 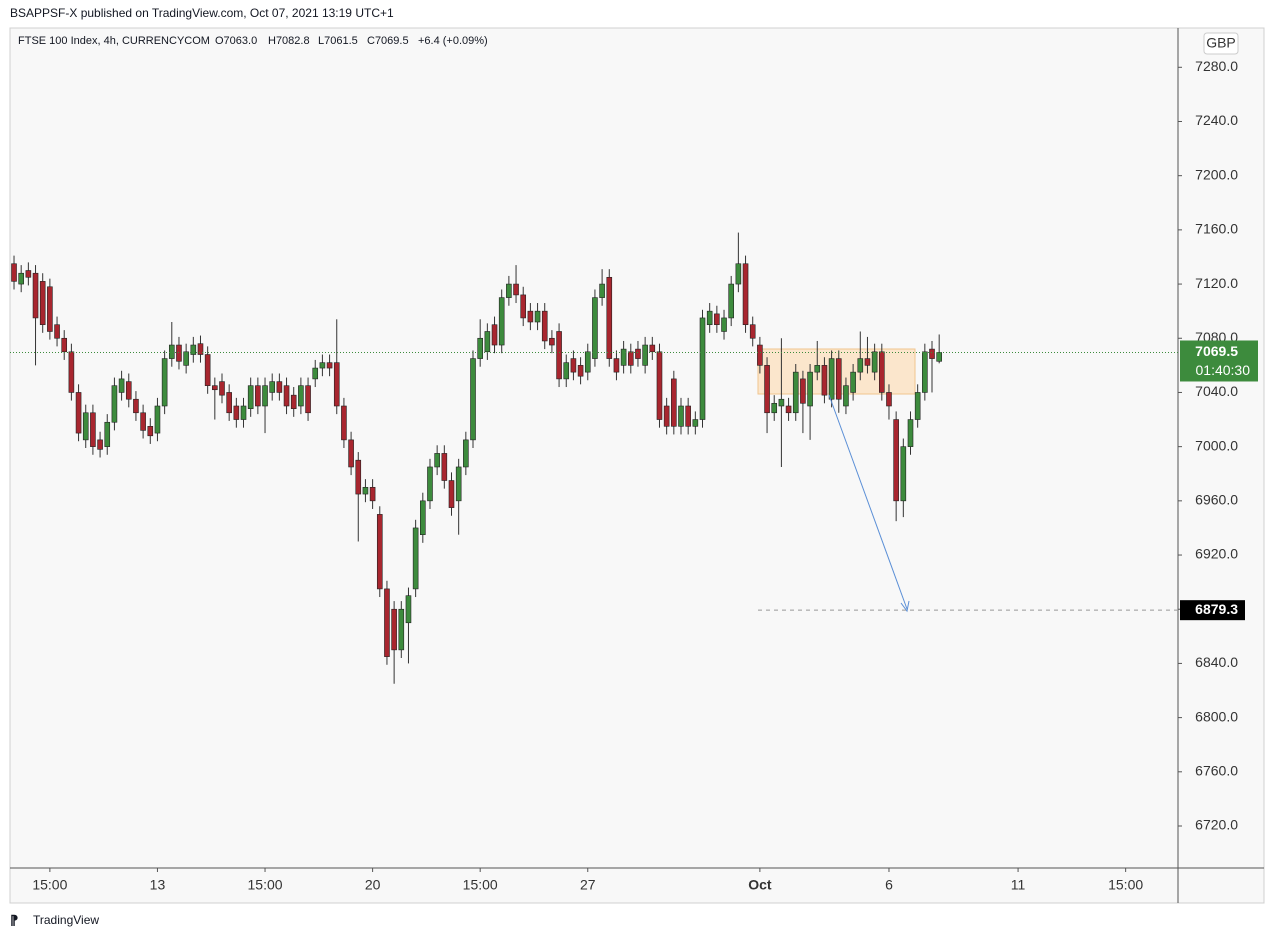 I want to click on y-tick-label: 6920.0, so click(x=1216, y=554).